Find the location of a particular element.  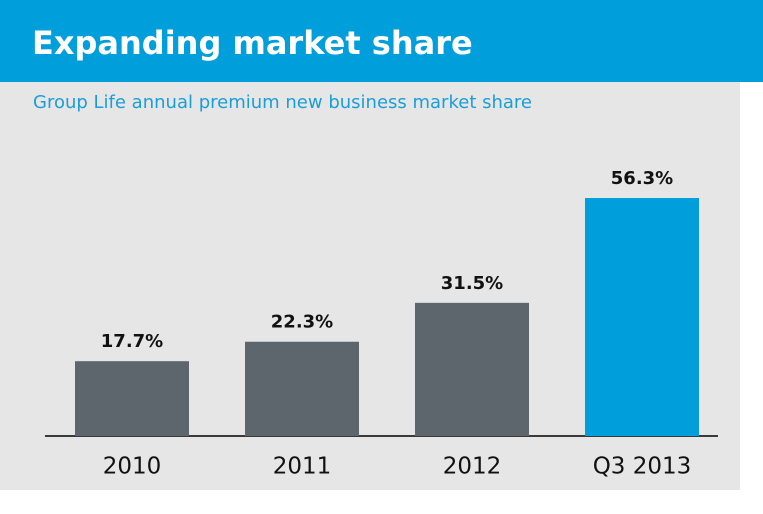

value-label: 22.3% is located at coordinates (302, 322).